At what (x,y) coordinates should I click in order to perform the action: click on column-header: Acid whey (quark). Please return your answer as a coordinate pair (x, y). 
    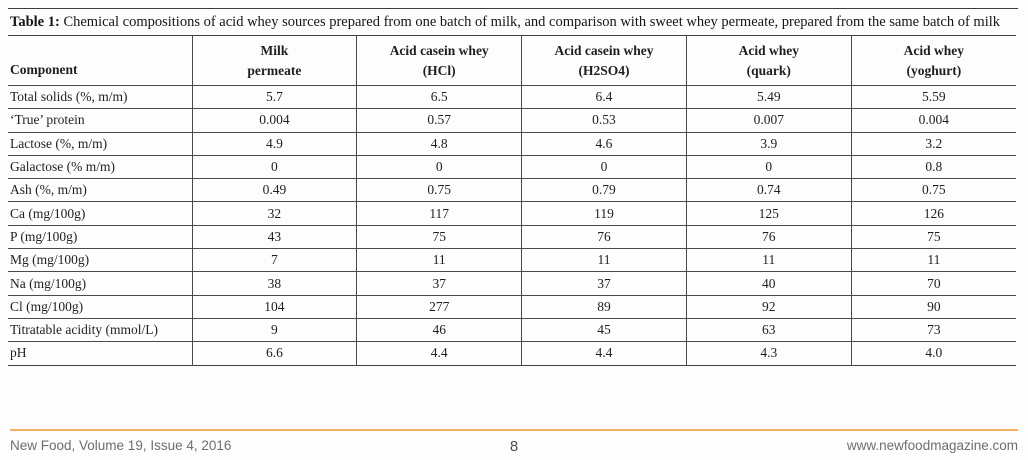
    Looking at the image, I should click on (768, 60).